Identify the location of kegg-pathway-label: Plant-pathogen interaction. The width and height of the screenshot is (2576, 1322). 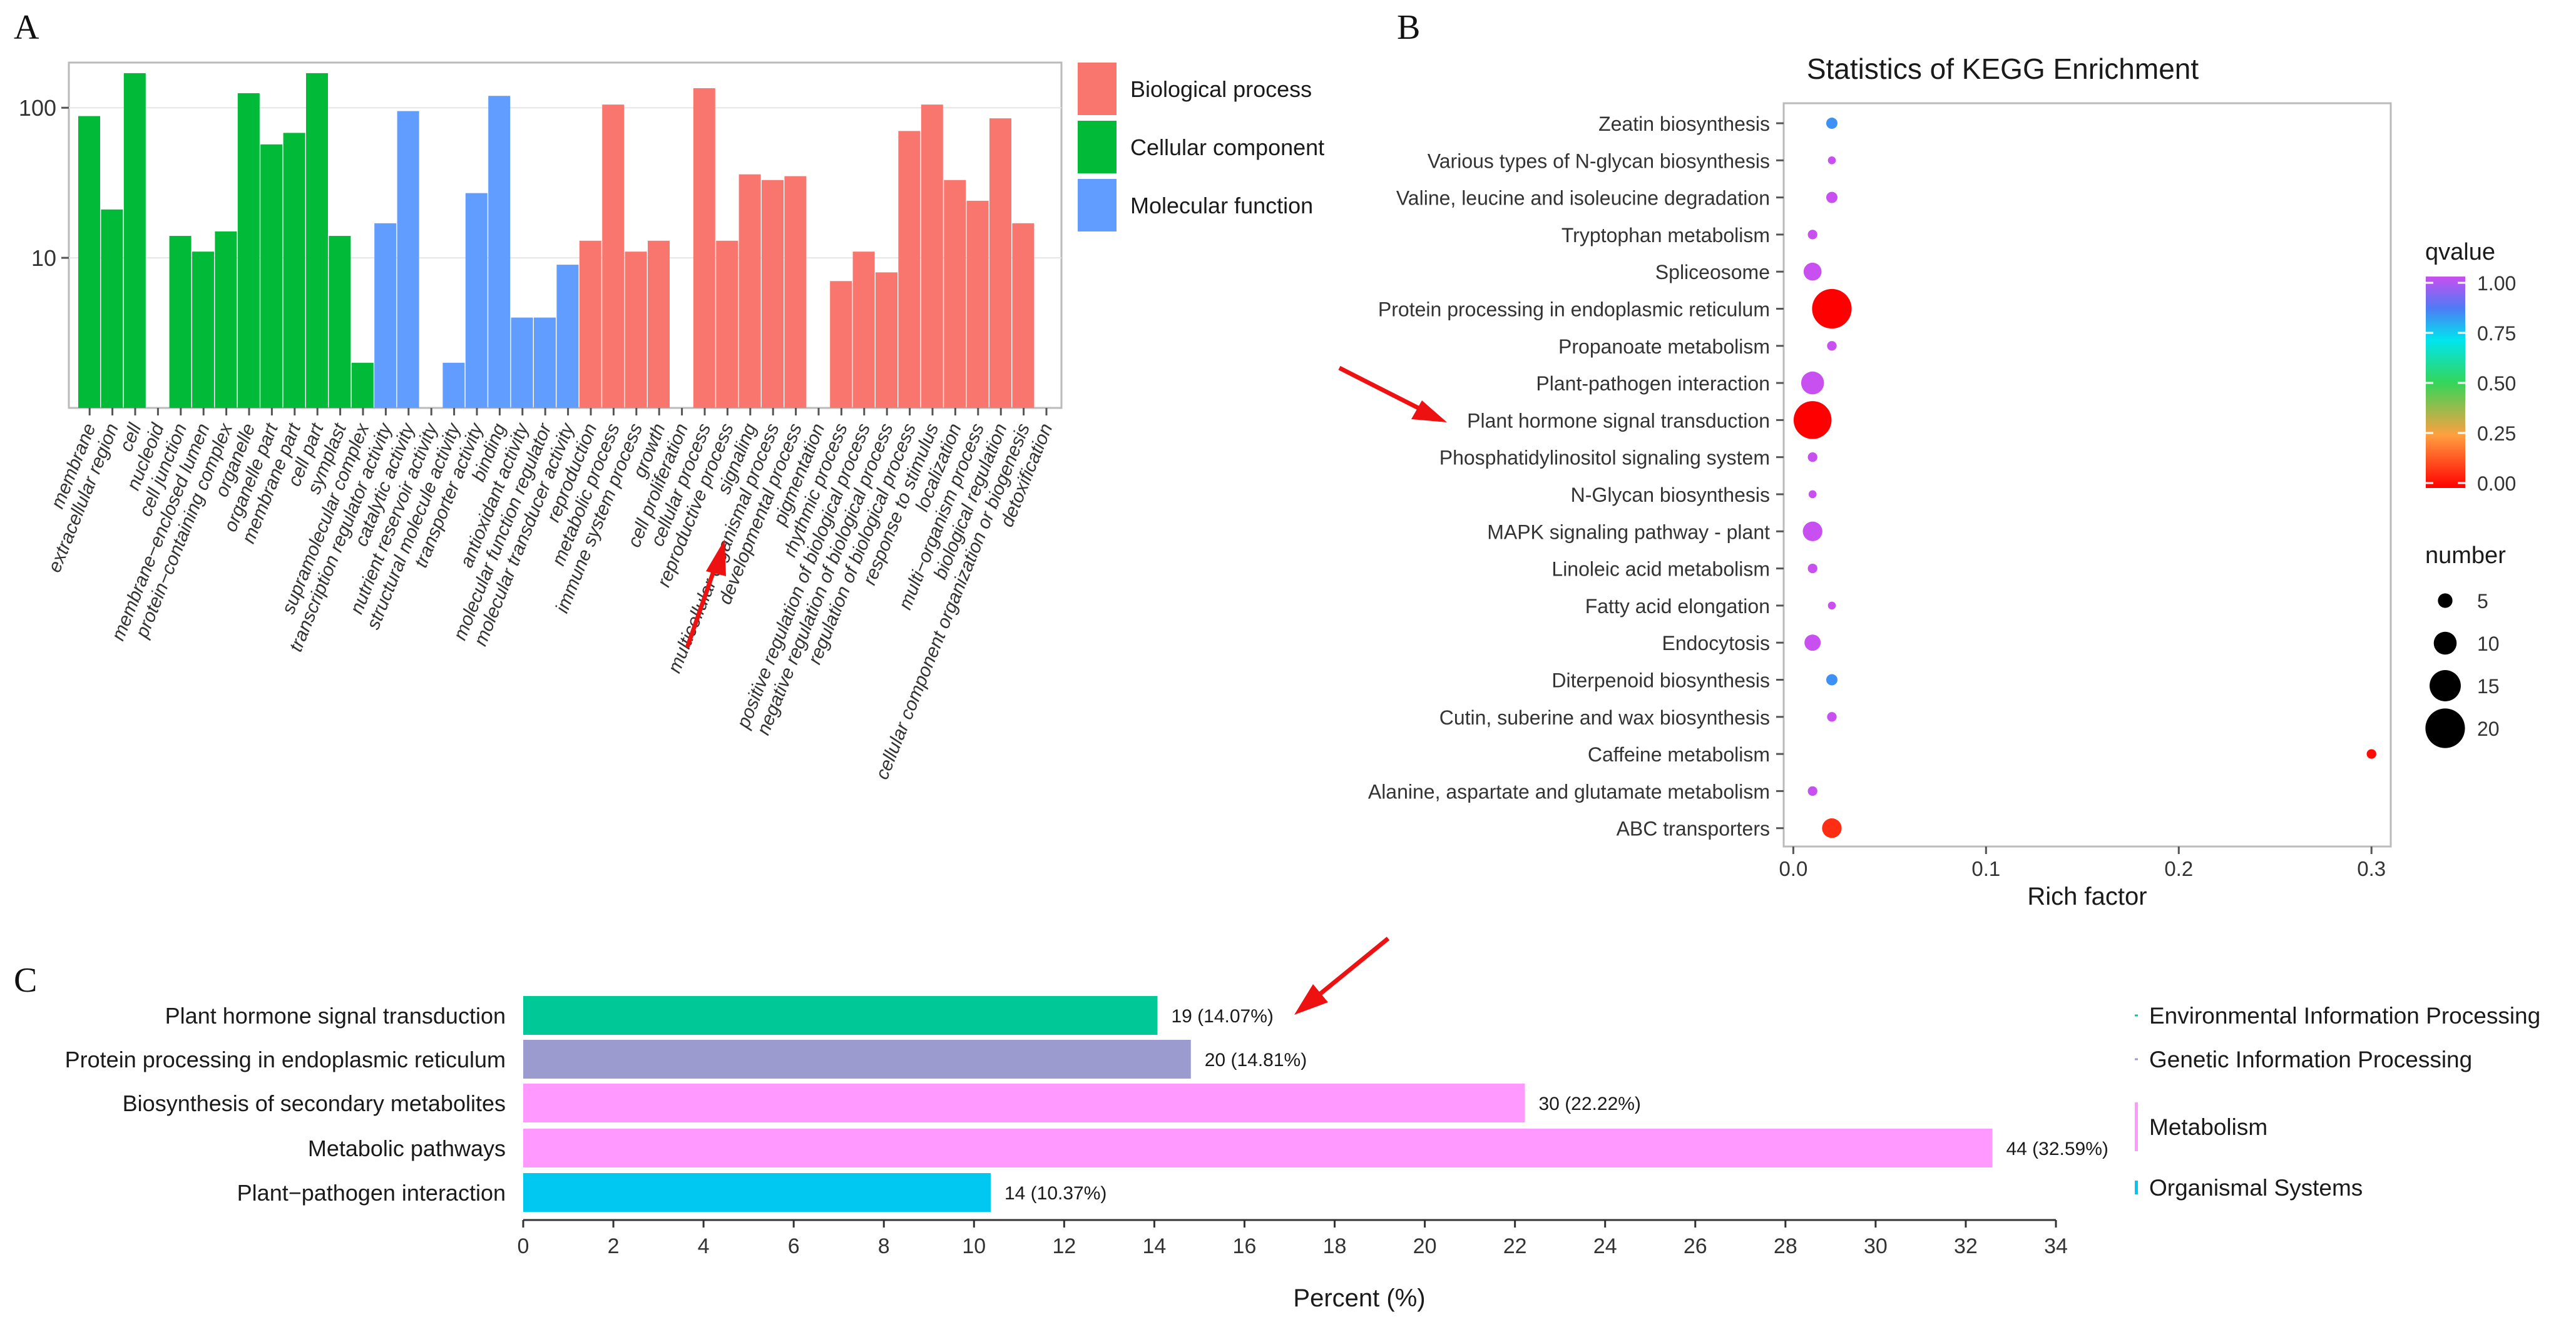
(1653, 383).